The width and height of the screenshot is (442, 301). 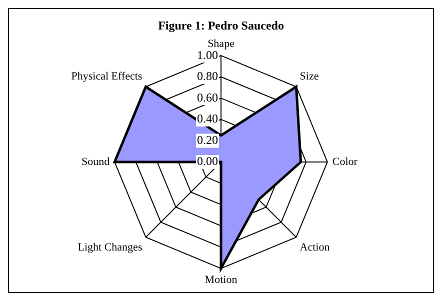 I want to click on spoke-label: Shape, so click(x=221, y=44).